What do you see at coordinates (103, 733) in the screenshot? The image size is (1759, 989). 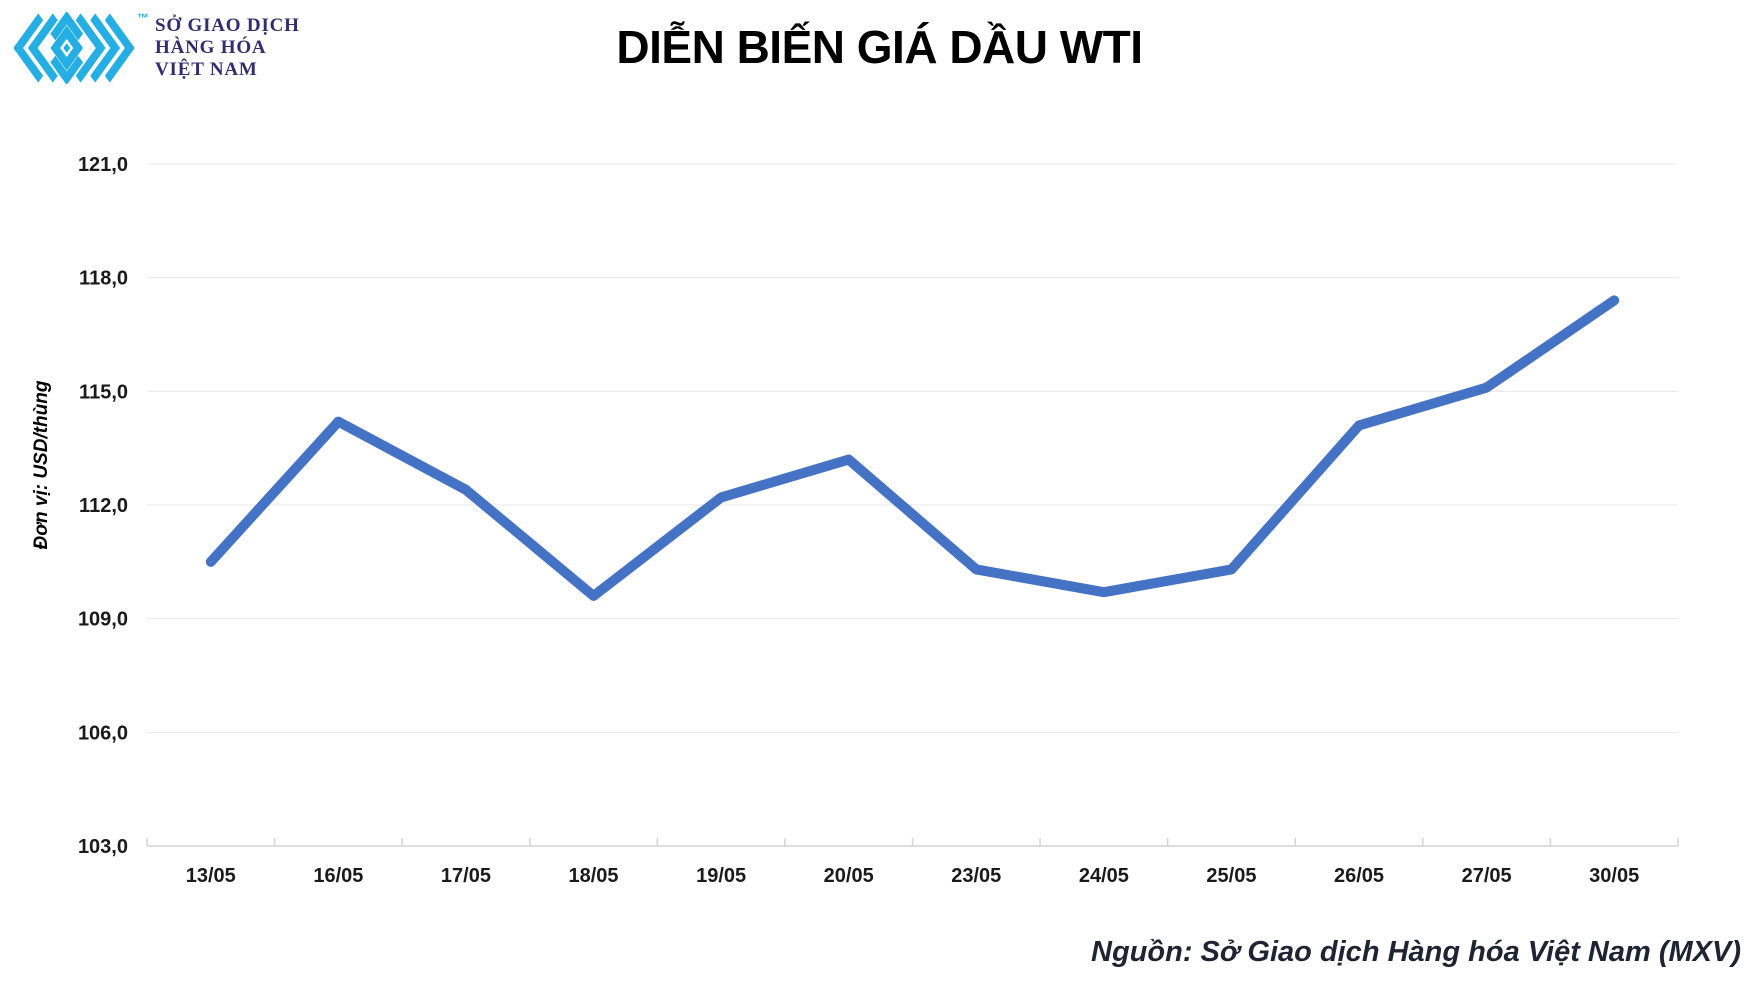 I see `y-tick-label: 106,0` at bounding box center [103, 733].